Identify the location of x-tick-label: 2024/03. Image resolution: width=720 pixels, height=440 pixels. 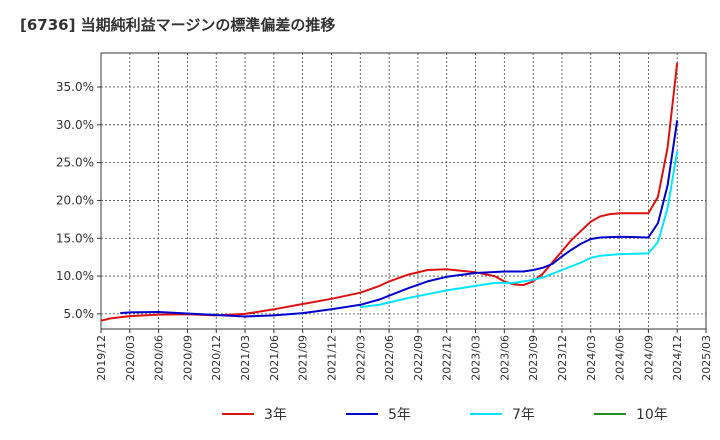
(591, 358).